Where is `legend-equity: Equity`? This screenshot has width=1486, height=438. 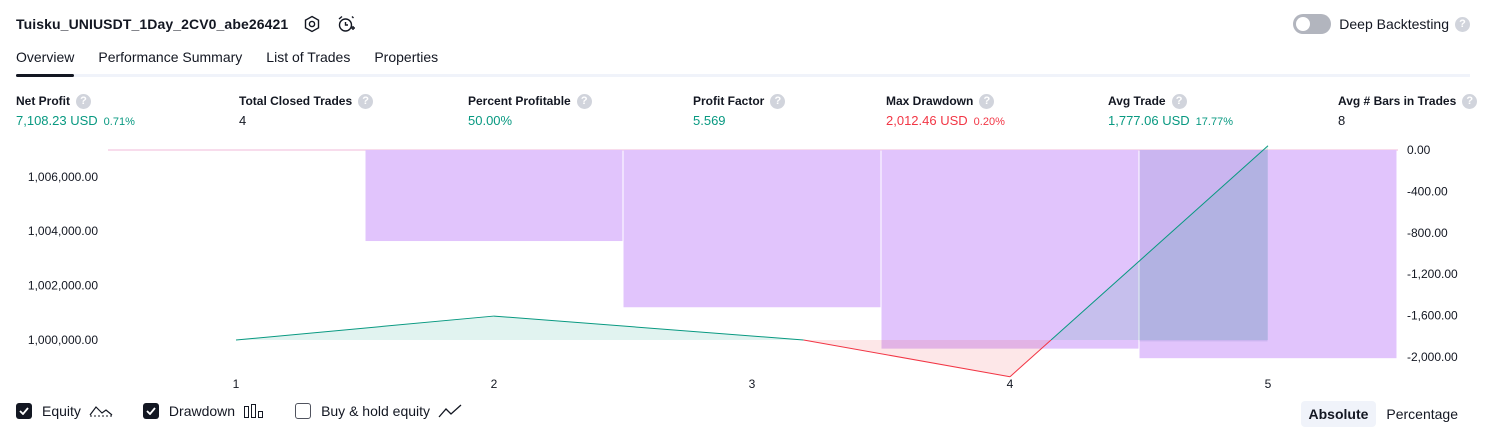
legend-equity: Equity is located at coordinates (64, 411).